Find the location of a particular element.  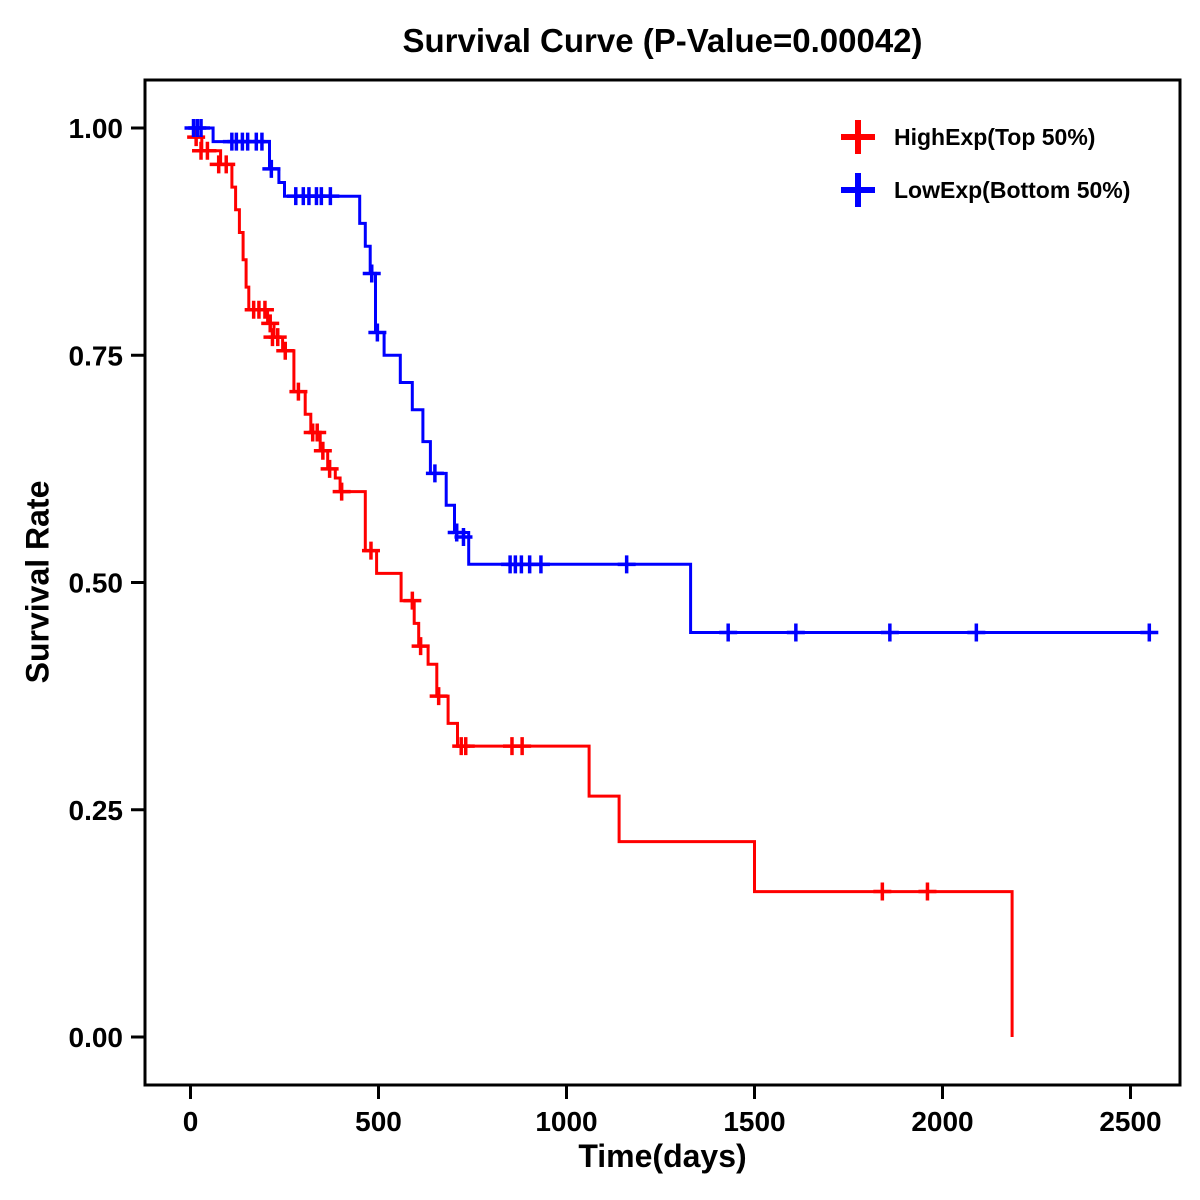

legend-item-highexp: HighExp(Top 50%) is located at coordinates (984, 137).